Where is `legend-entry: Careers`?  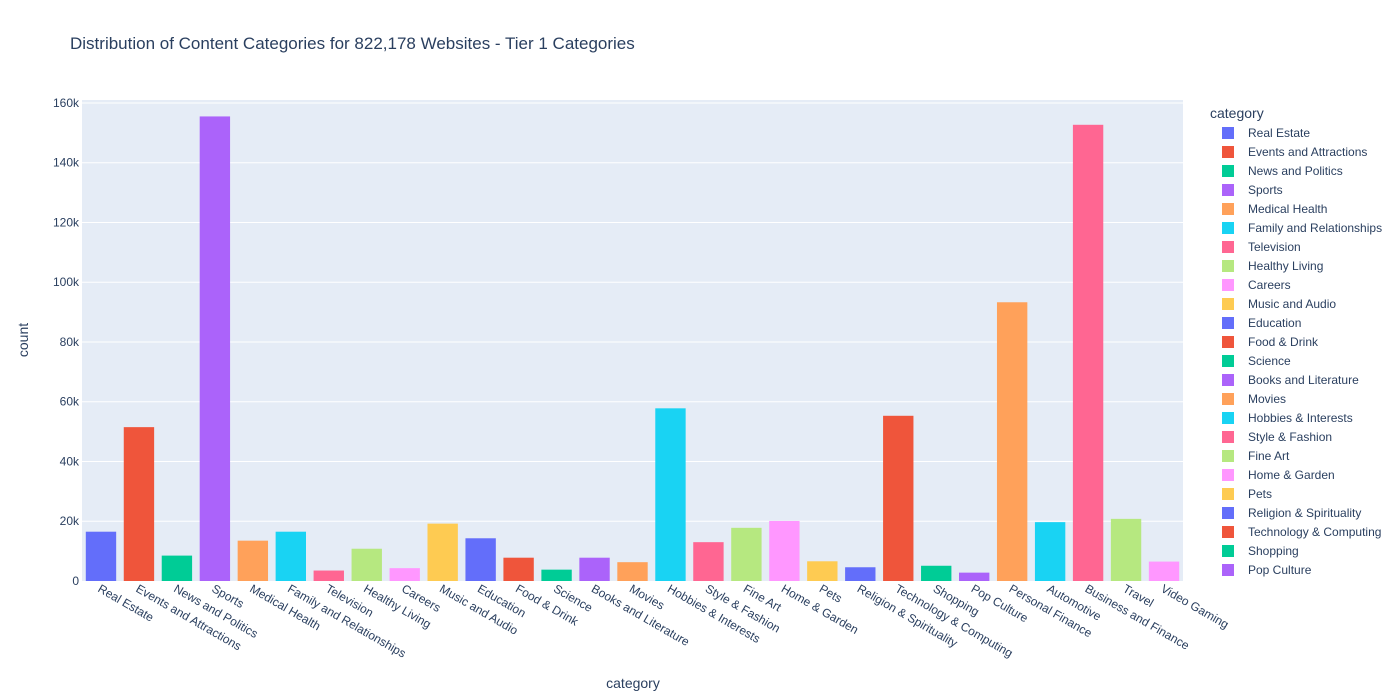
legend-entry: Careers is located at coordinates (1269, 285).